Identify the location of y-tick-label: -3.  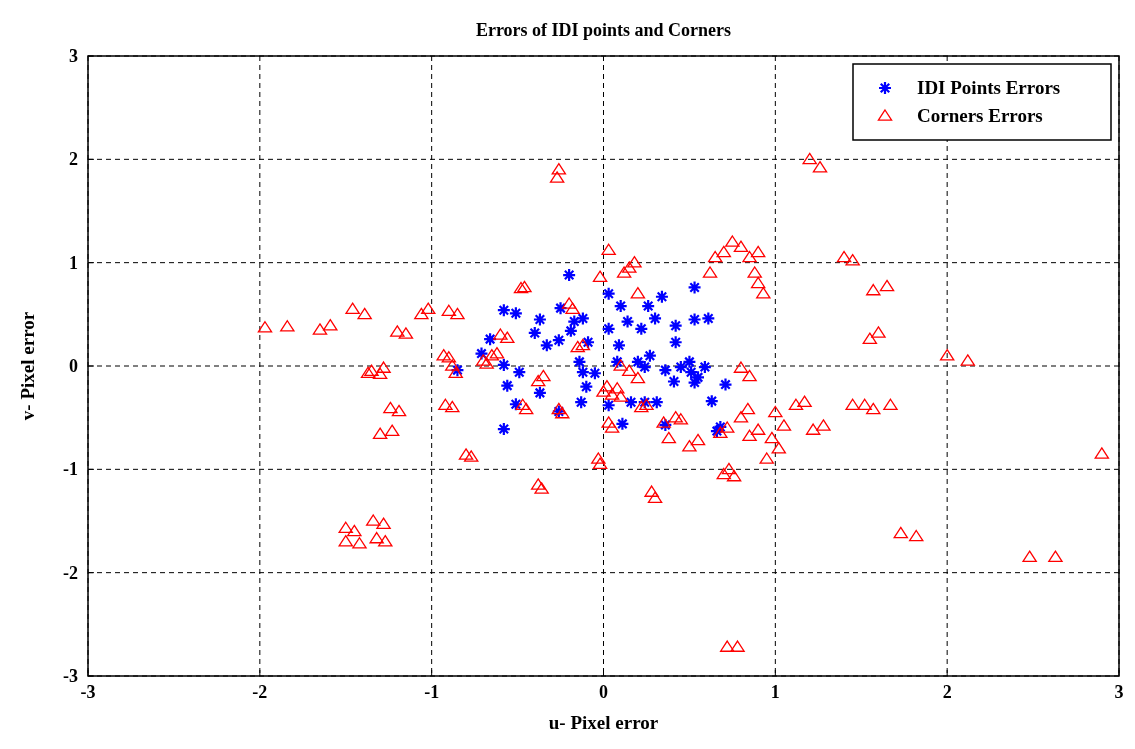
(70, 676).